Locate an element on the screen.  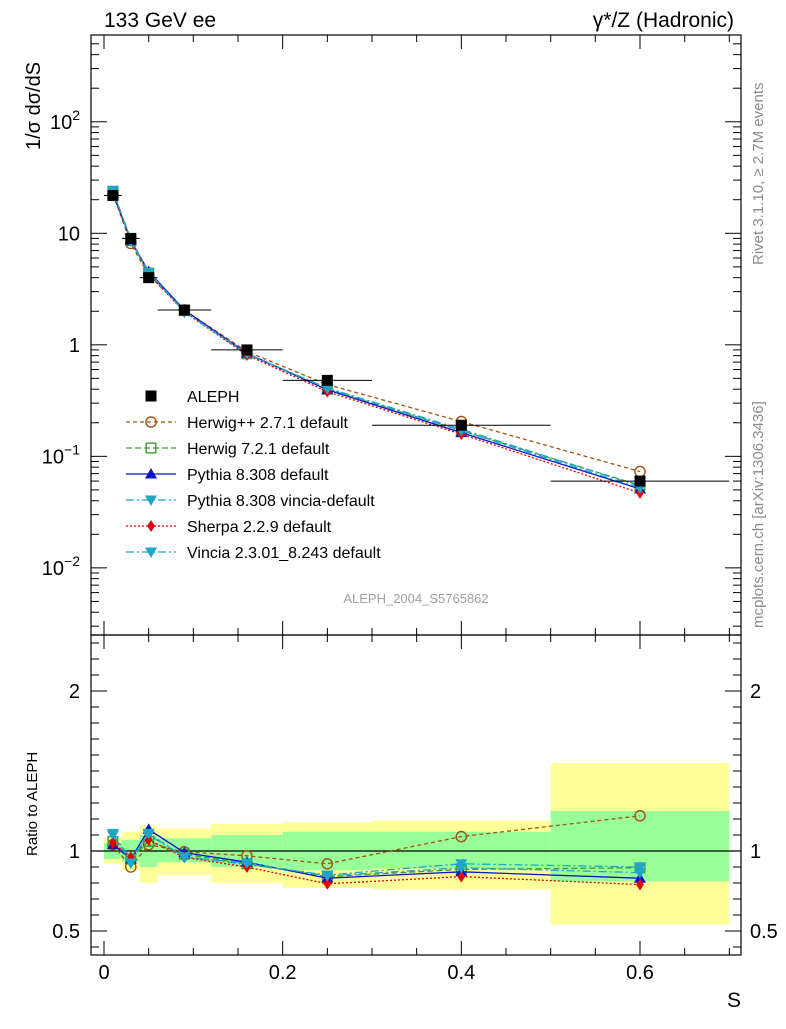
x-axis-label: S is located at coordinates (734, 1000).